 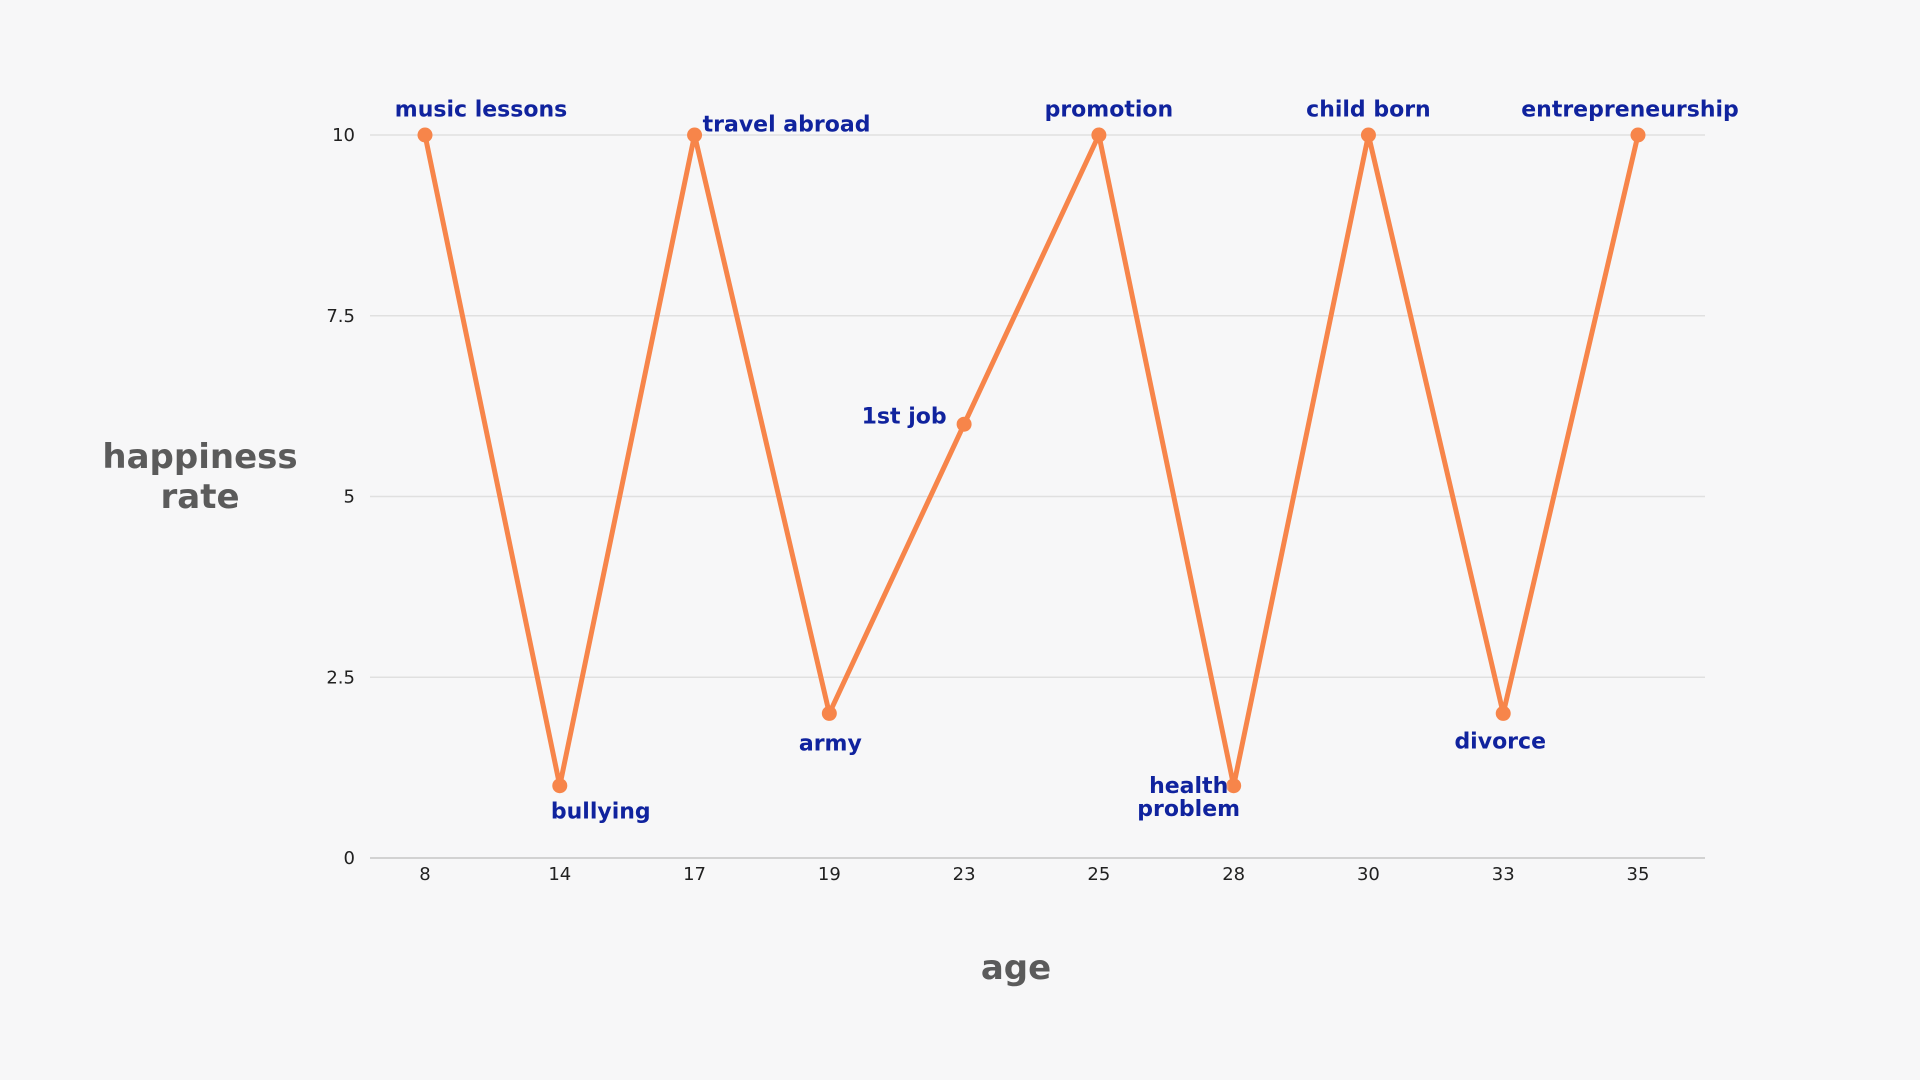 I want to click on x-tick-label: 23, so click(x=964, y=874).